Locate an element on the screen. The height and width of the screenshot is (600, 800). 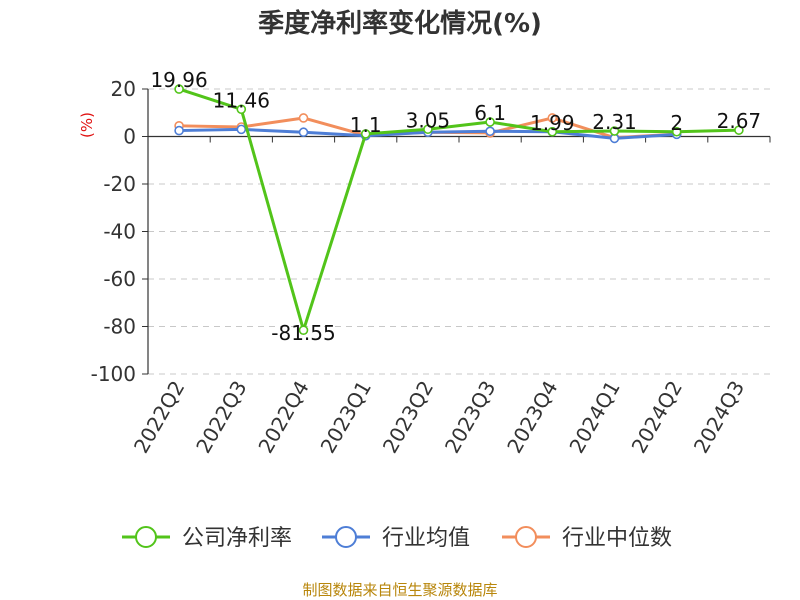
legend-item-2: 行业中位数 is located at coordinates (587, 538).